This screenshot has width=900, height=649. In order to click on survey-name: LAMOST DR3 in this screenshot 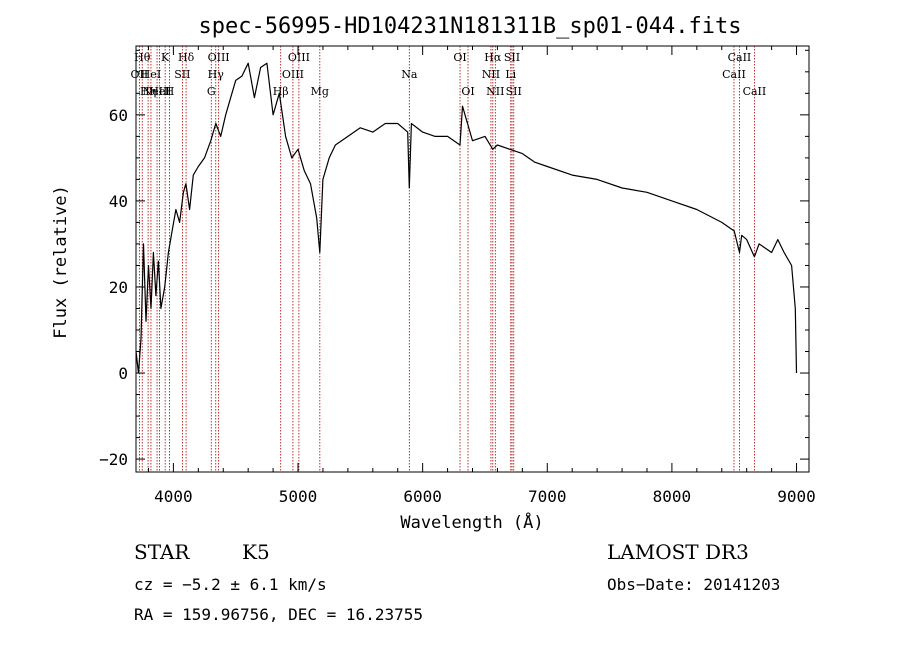, I will do `click(678, 552)`.